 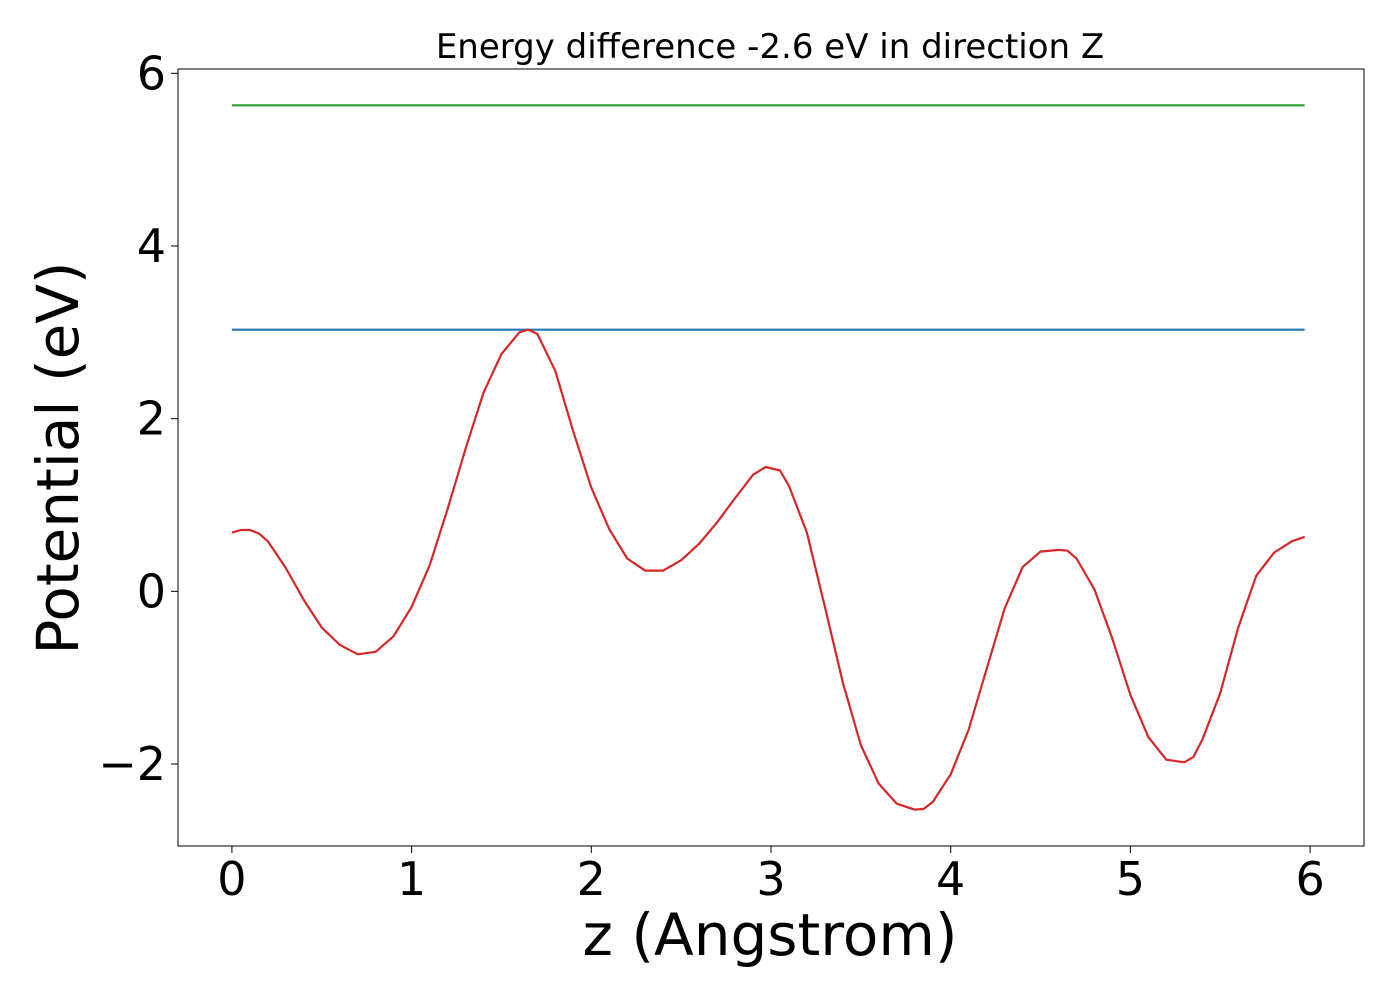 I want to click on x-axis-ticks: 0 1 2 3 4 5 6, so click(x=771, y=876).